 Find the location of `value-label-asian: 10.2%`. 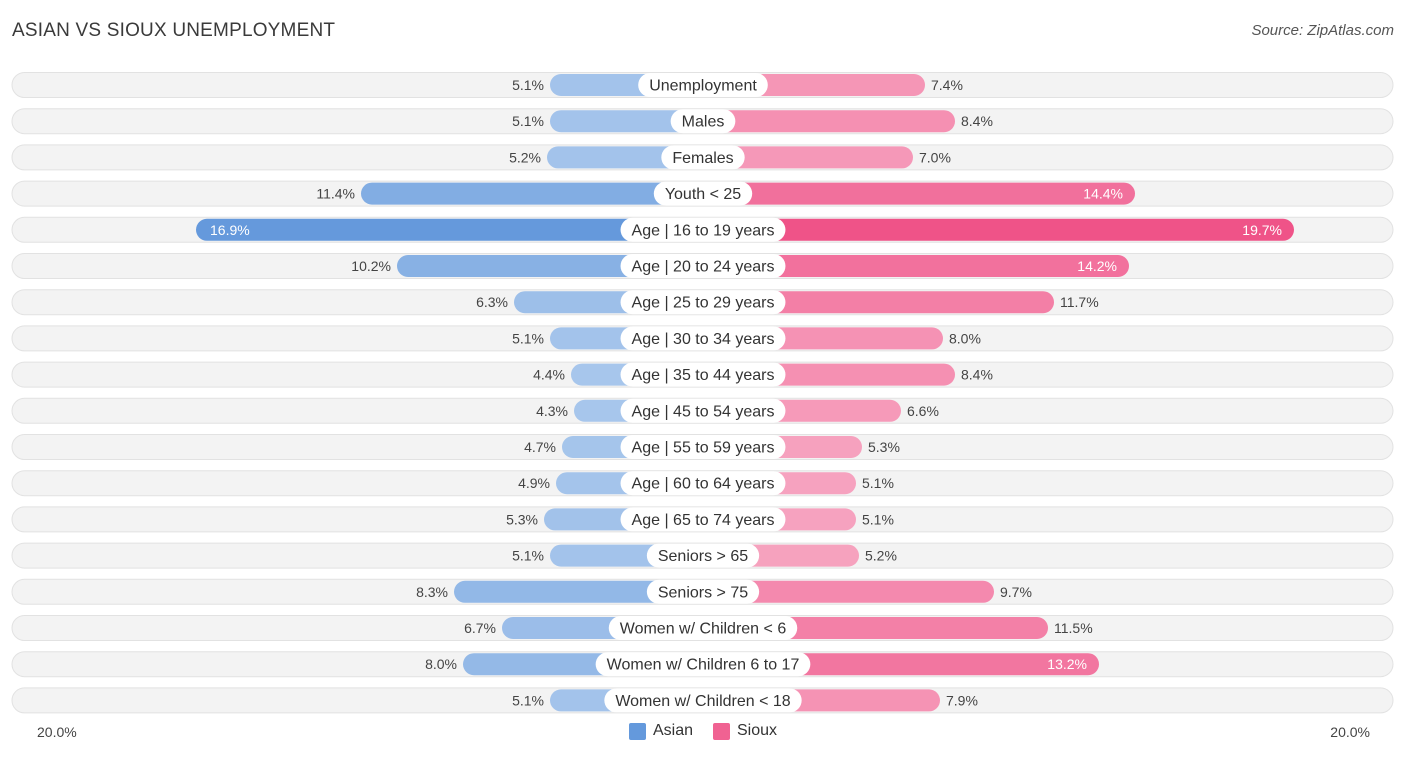

value-label-asian: 10.2% is located at coordinates (371, 266).